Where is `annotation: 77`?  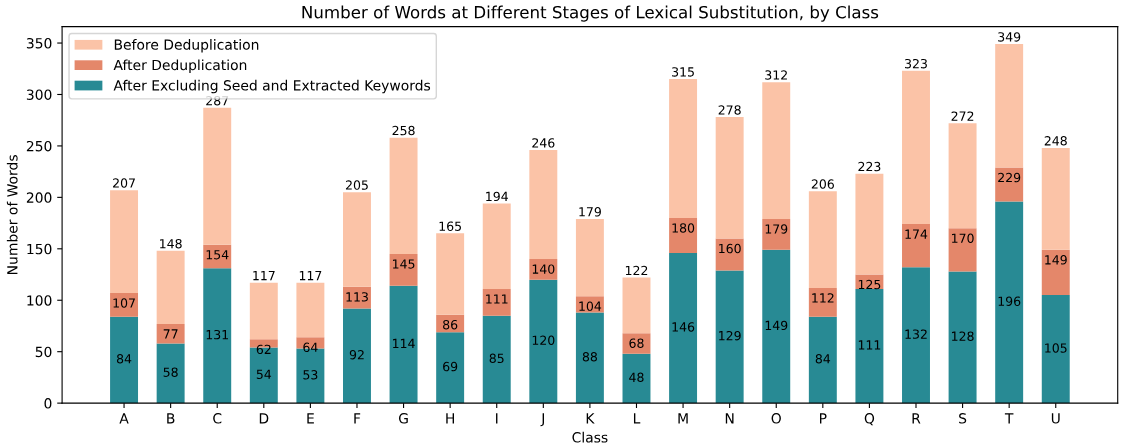
annotation: 77 is located at coordinates (170, 334).